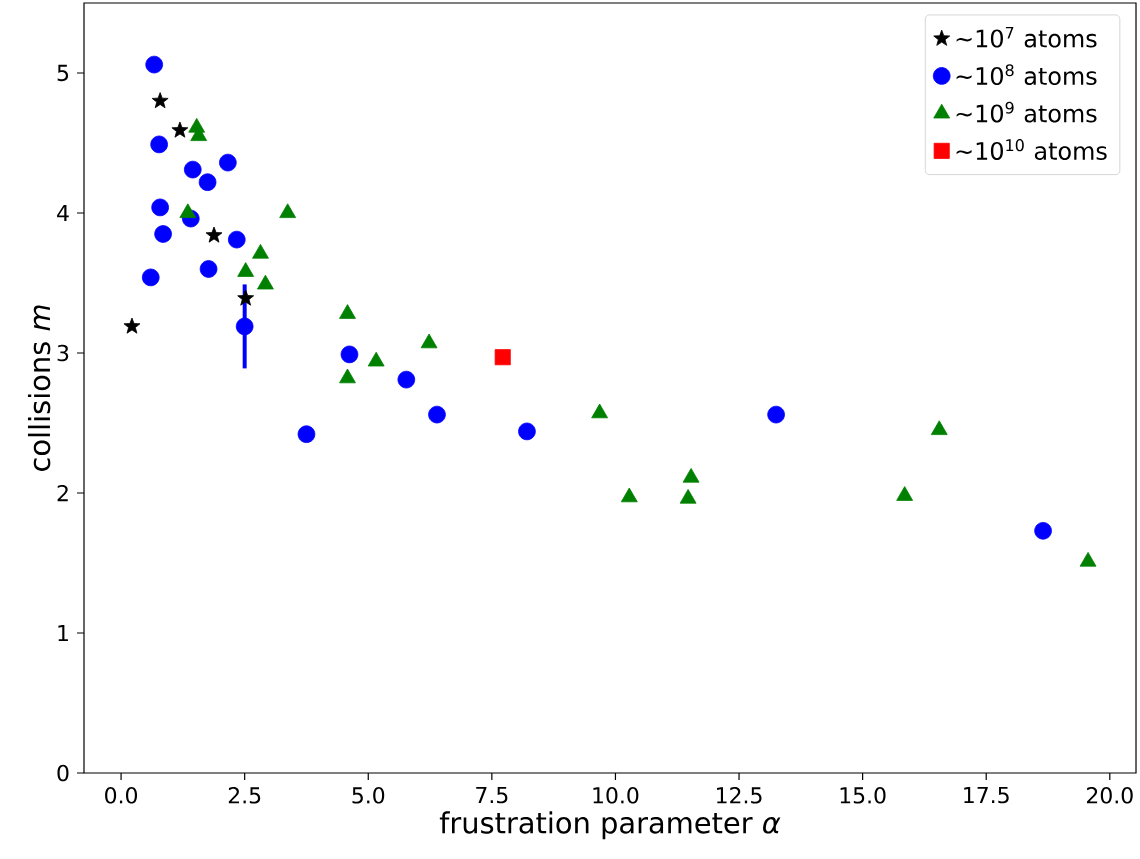  What do you see at coordinates (63, 213) in the screenshot?
I see `y-tick-label: 4` at bounding box center [63, 213].